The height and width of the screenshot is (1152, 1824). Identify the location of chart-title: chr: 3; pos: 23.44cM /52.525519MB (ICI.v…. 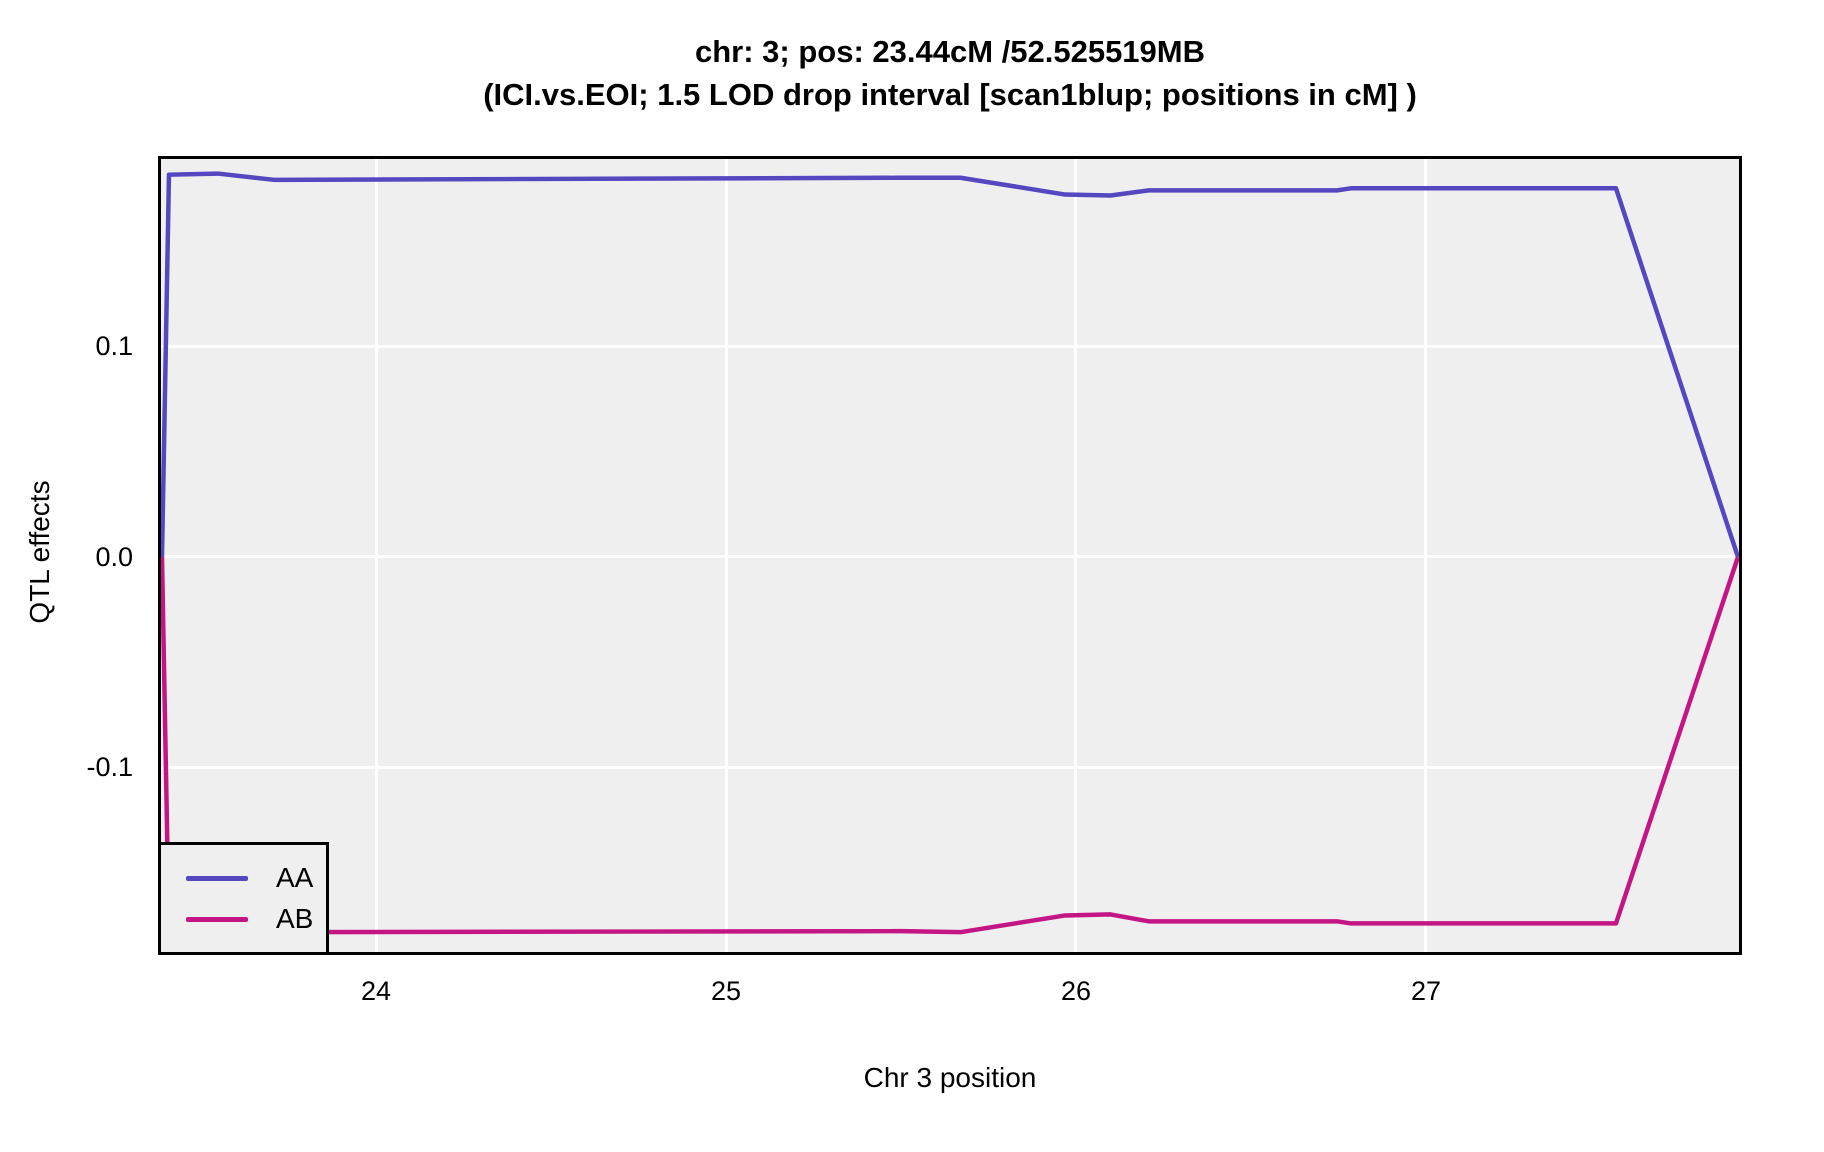
(950, 73).